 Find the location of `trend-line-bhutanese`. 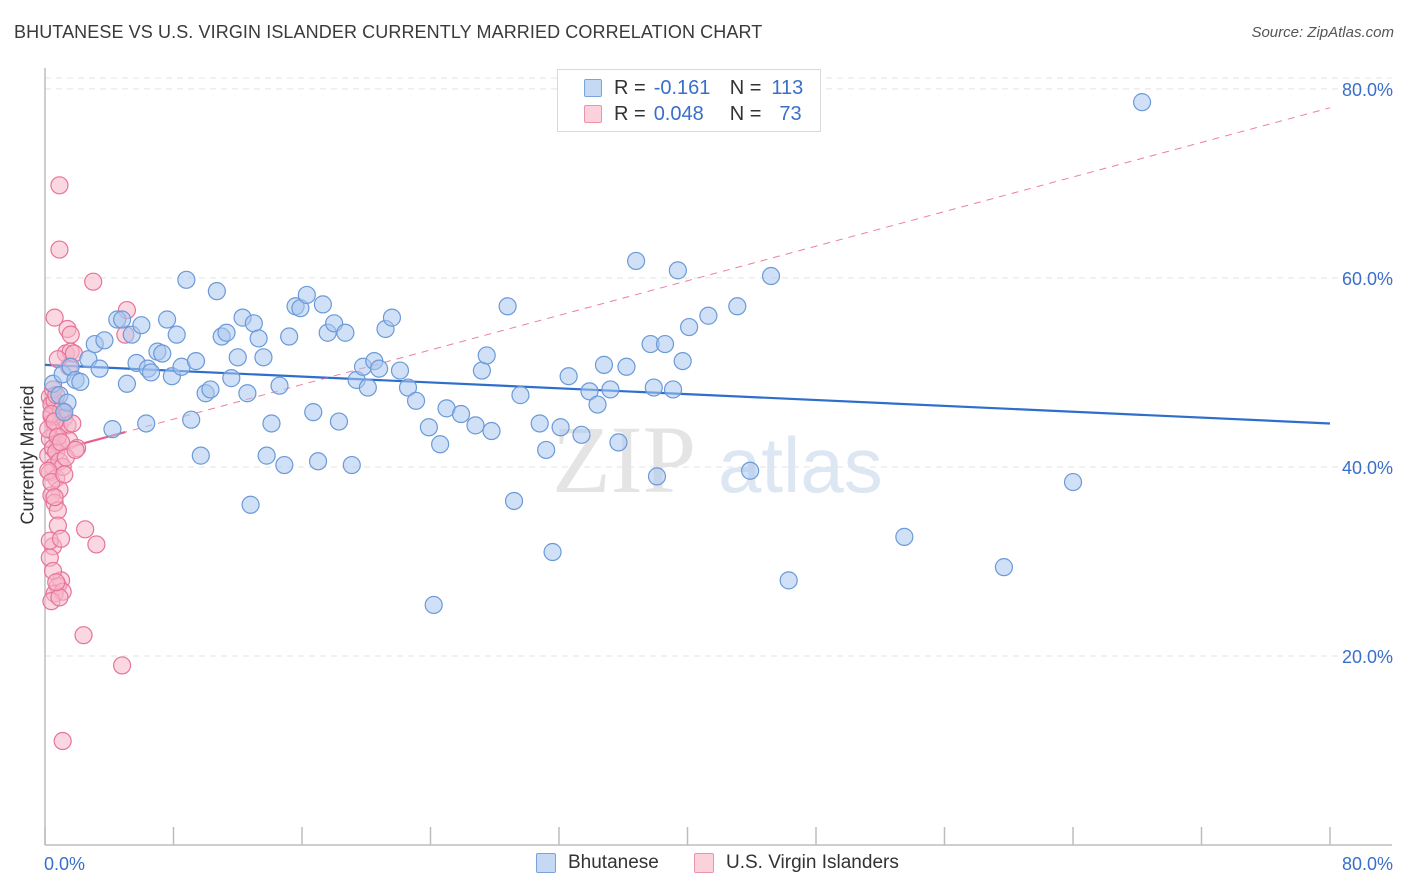

trend-line-bhutanese is located at coordinates (687, 394).